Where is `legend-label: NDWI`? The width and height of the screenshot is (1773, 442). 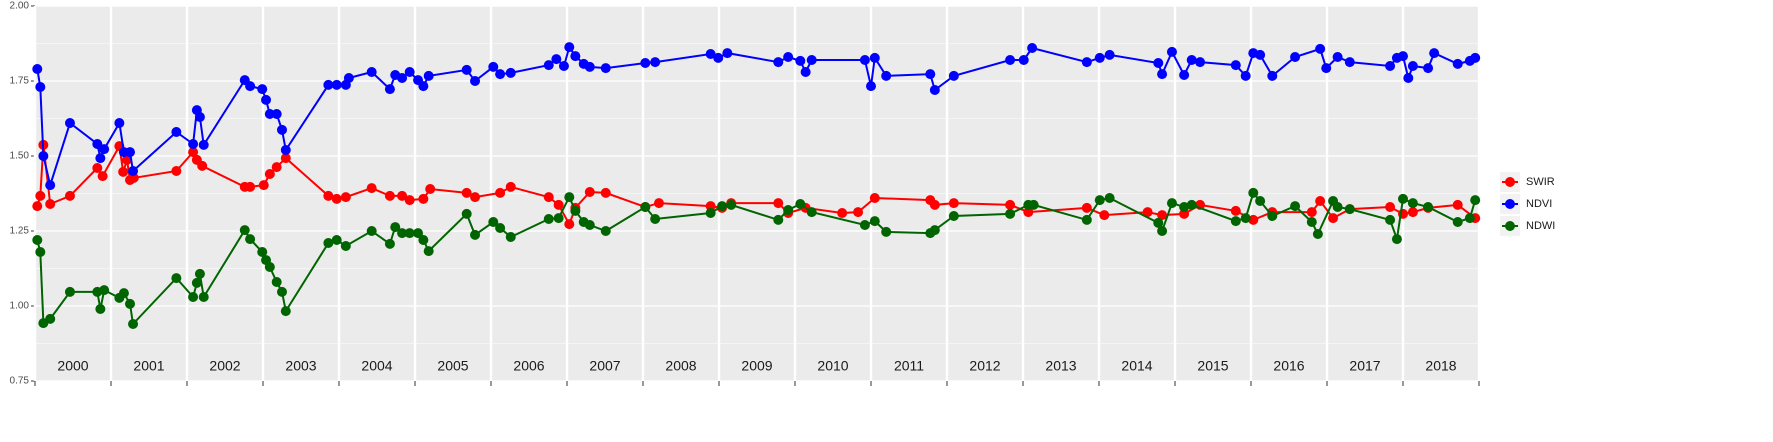
legend-label: NDWI is located at coordinates (1540, 226).